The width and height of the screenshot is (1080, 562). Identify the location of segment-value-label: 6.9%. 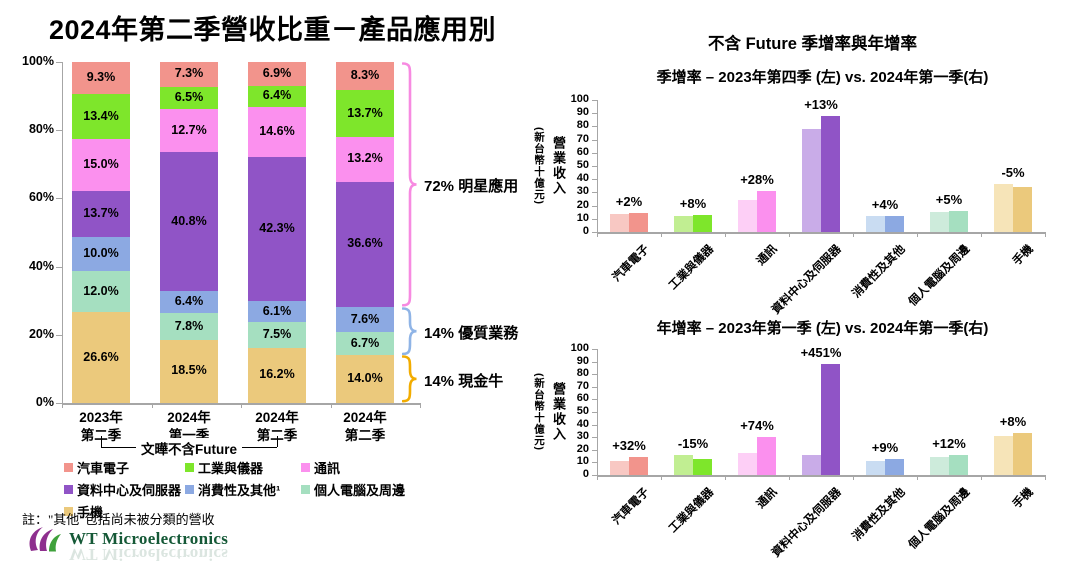
(277, 72).